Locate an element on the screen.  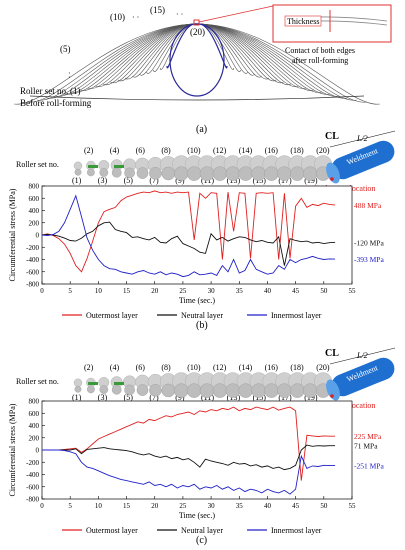
y-tick-label: 800 is located at coordinates (34, 187).